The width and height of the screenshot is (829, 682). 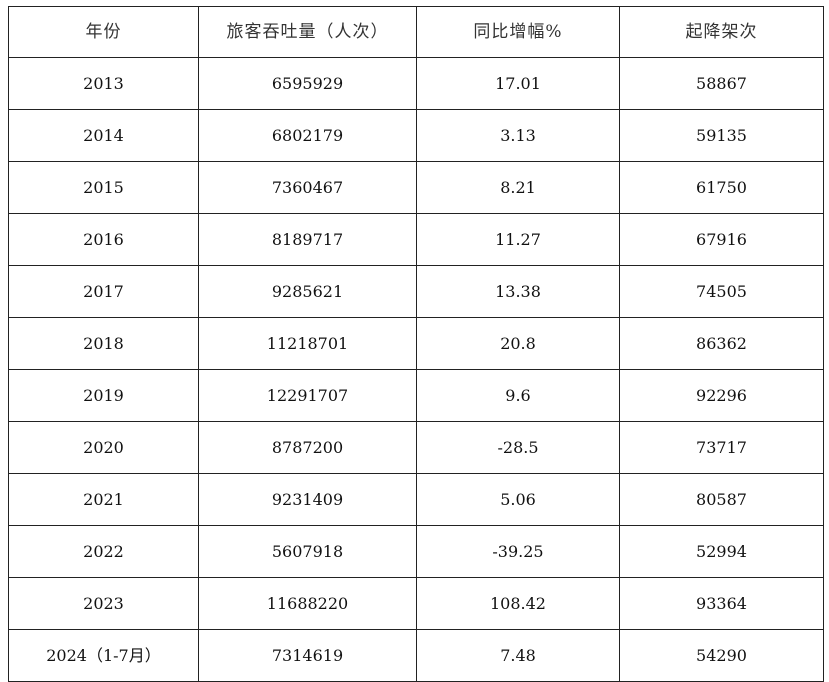 What do you see at coordinates (721, 83) in the screenshot?
I see `cell-aircraft-movements: 58867` at bounding box center [721, 83].